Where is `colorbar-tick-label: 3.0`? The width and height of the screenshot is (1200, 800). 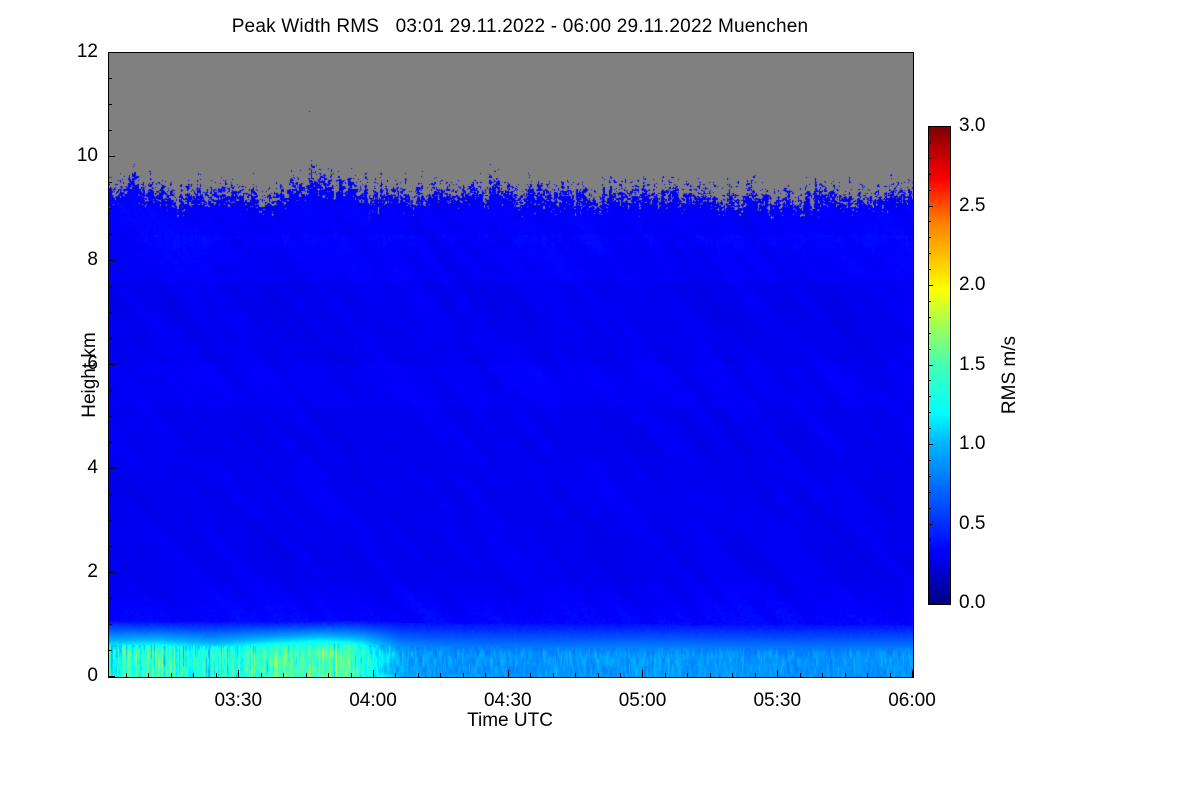
colorbar-tick-label: 3.0 is located at coordinates (972, 125).